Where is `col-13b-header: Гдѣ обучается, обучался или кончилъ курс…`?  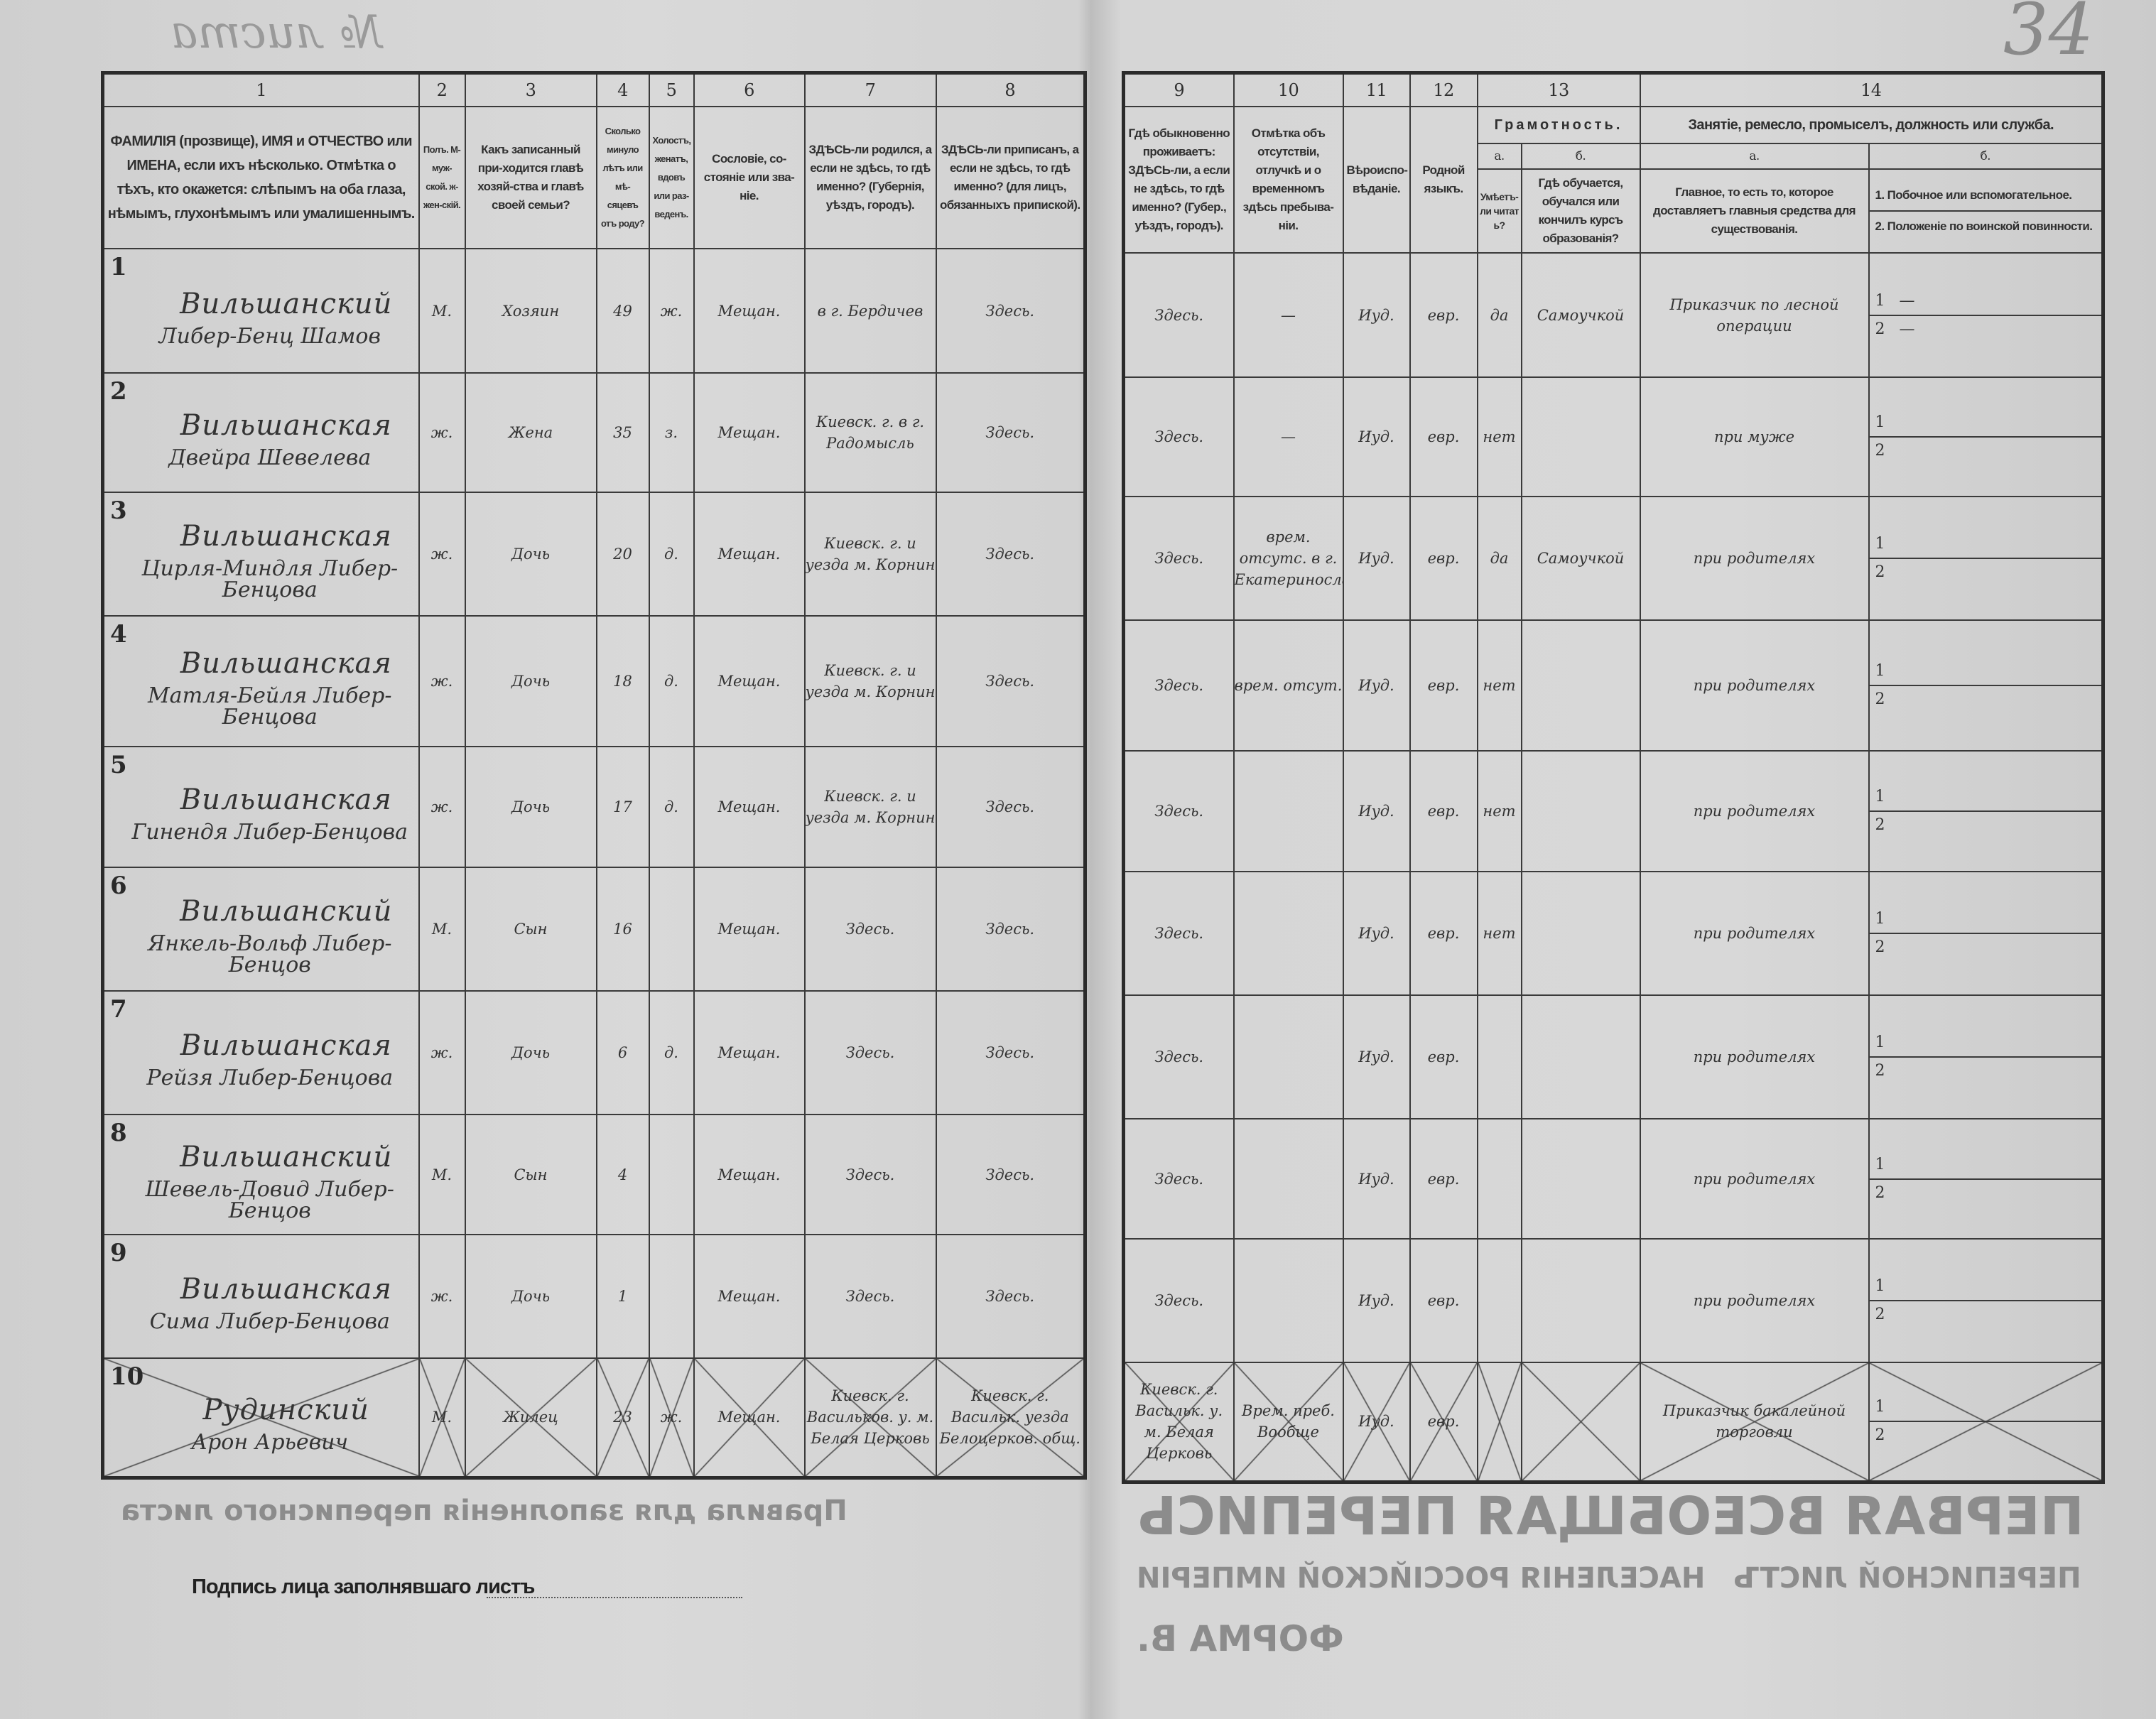
col-13b-header: Гдѣ обучается, обучался или кончилъ курс… is located at coordinates (1580, 210).